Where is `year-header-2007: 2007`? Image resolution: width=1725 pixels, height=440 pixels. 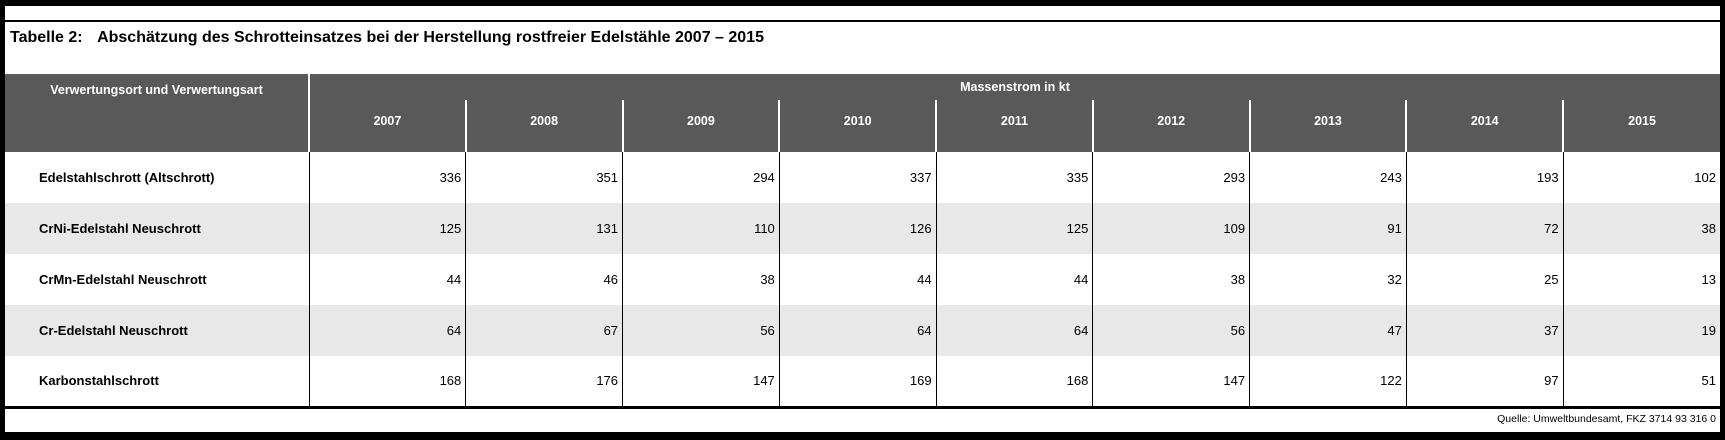
year-header-2007: 2007 is located at coordinates (387, 126).